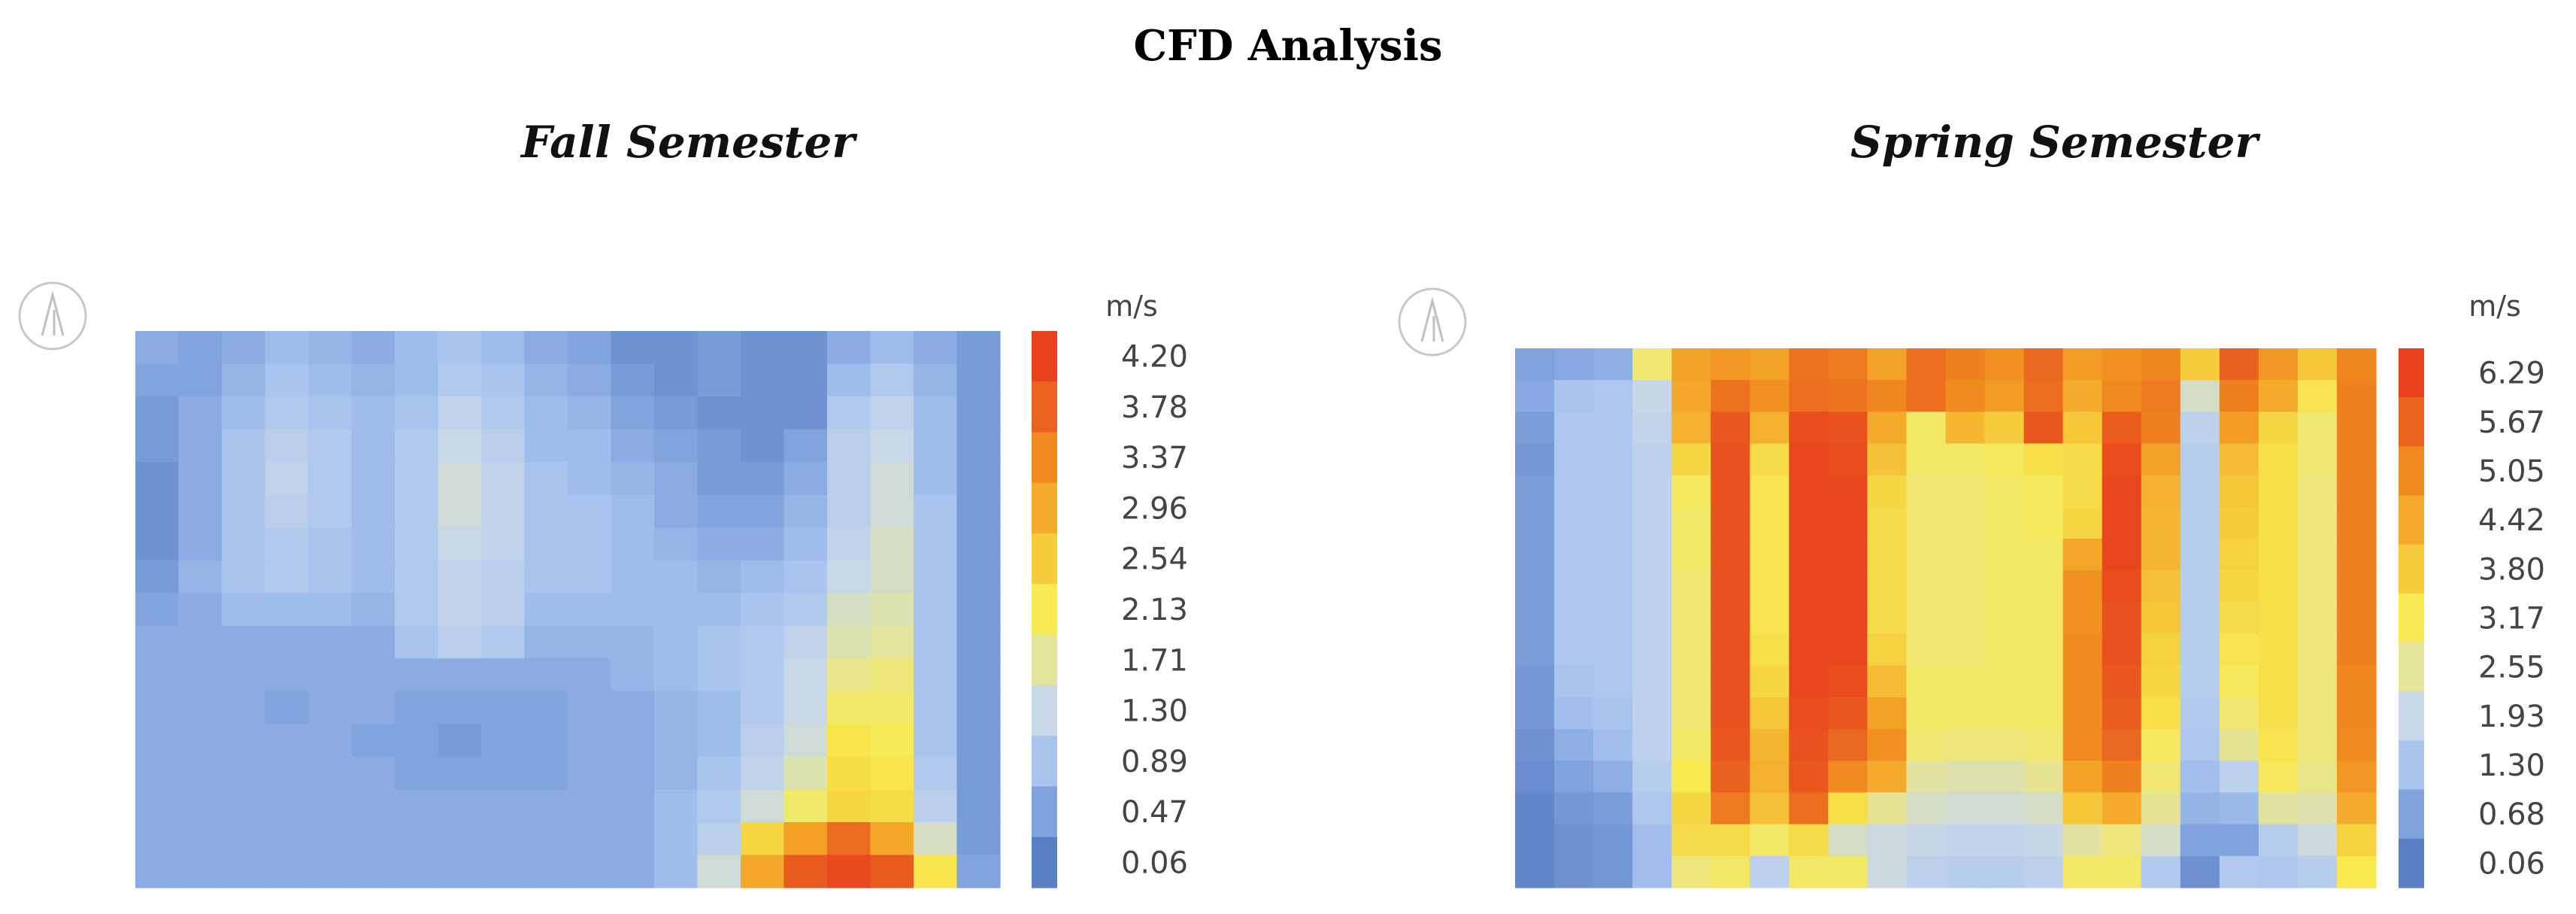  What do you see at coordinates (2511, 520) in the screenshot?
I see `spring-colorbar-tick-label: 4.42` at bounding box center [2511, 520].